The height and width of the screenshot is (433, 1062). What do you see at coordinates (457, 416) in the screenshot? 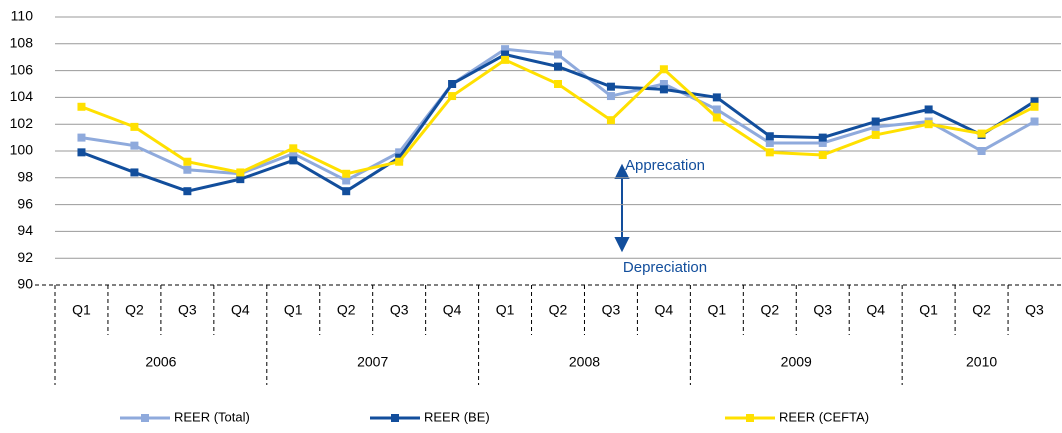
I see `legend-label: REER (BE)` at bounding box center [457, 416].